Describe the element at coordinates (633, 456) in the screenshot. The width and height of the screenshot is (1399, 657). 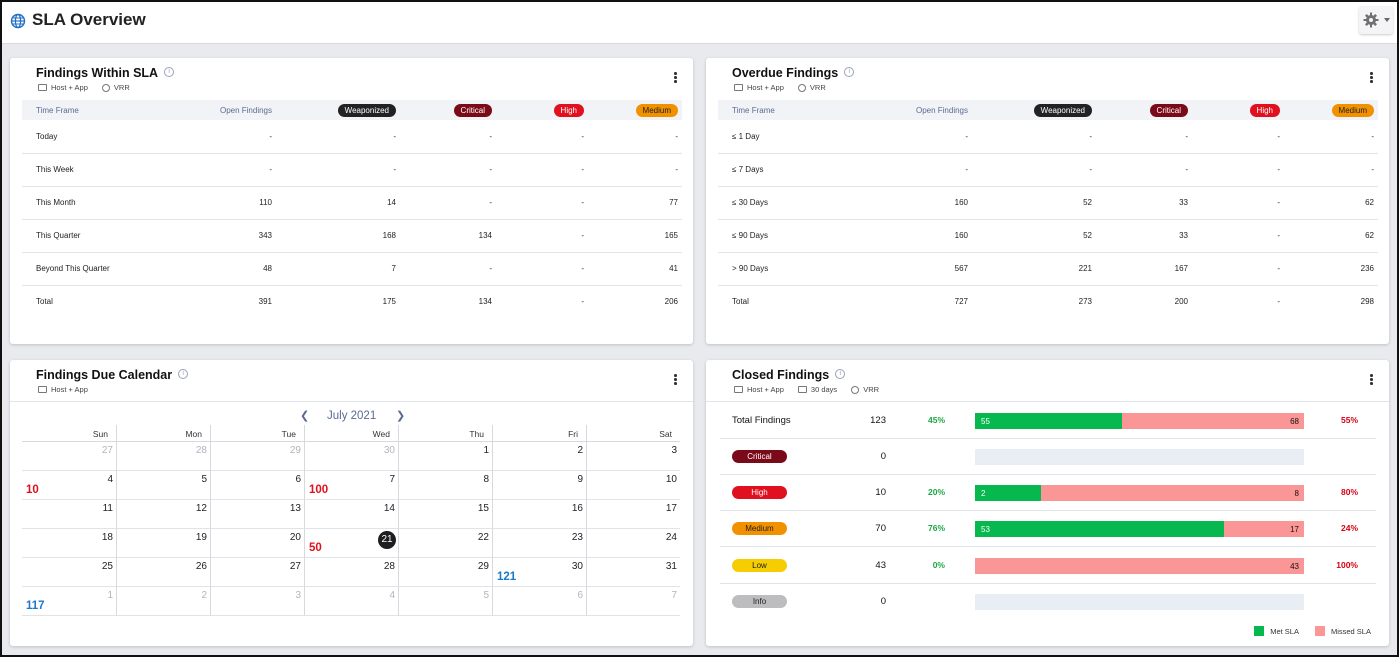
I see `calendar-day: 3` at that location.